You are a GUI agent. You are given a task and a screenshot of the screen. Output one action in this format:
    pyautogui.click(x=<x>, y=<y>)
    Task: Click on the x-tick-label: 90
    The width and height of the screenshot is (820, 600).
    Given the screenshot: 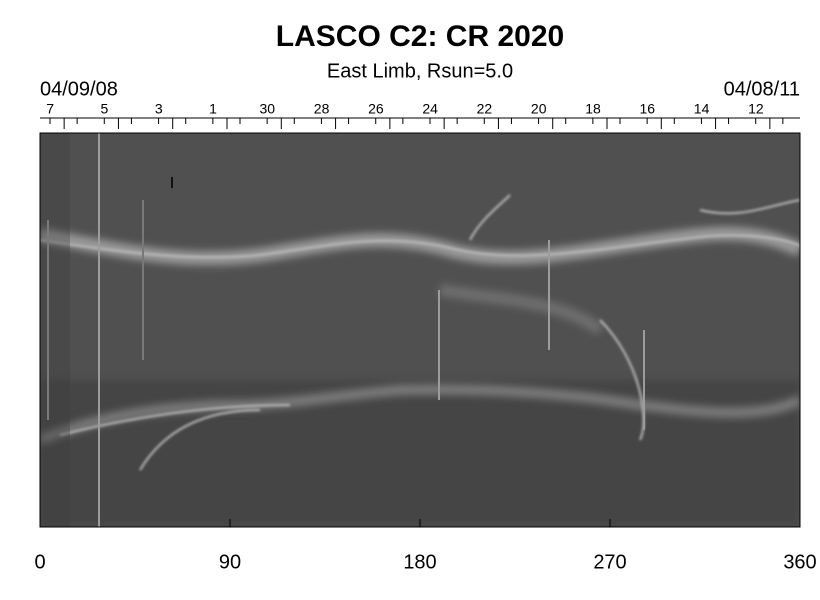 What is the action you would take?
    pyautogui.click(x=230, y=562)
    